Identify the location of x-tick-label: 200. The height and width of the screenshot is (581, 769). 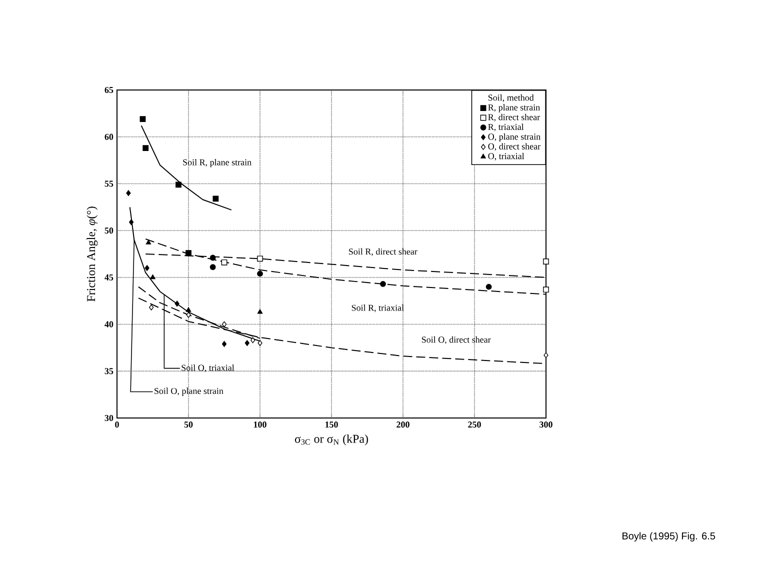
(403, 425).